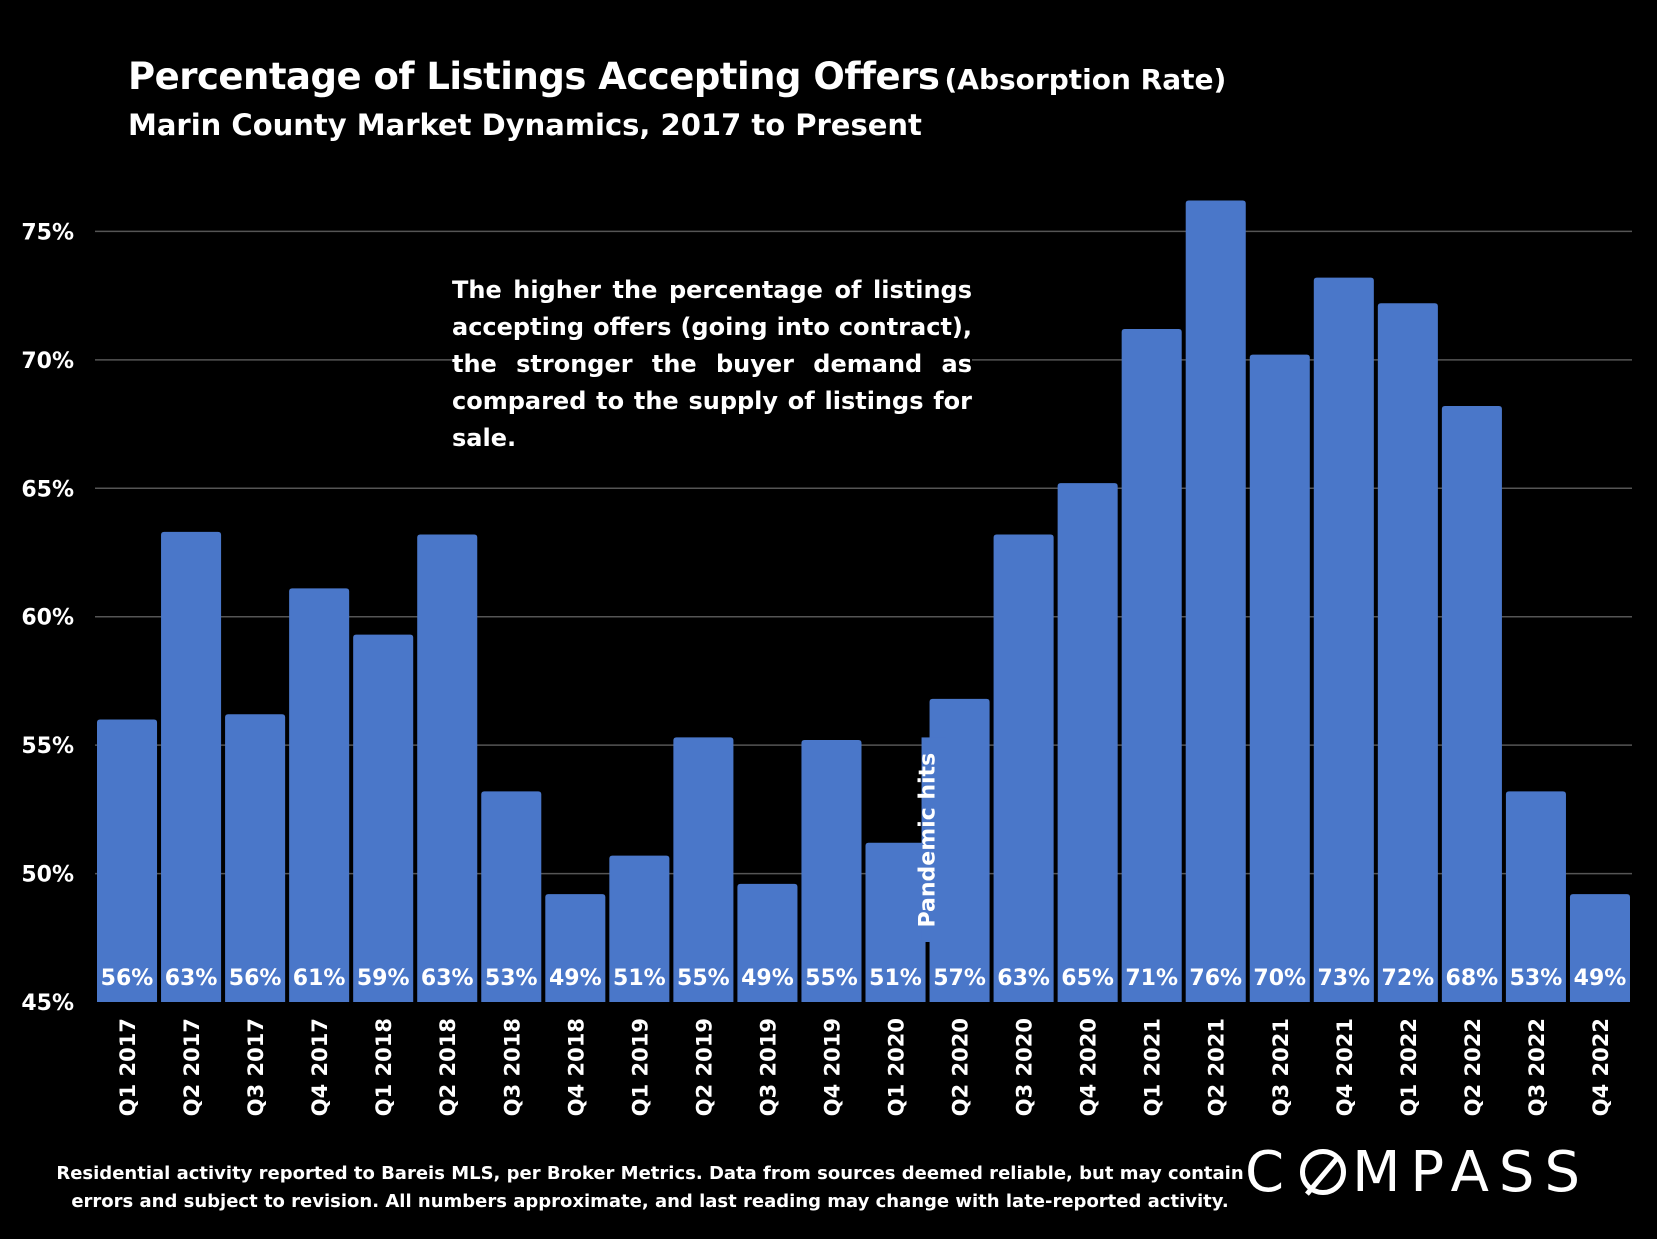  I want to click on chart-title: Percentage of Listings Accepting Offers, so click(534, 76).